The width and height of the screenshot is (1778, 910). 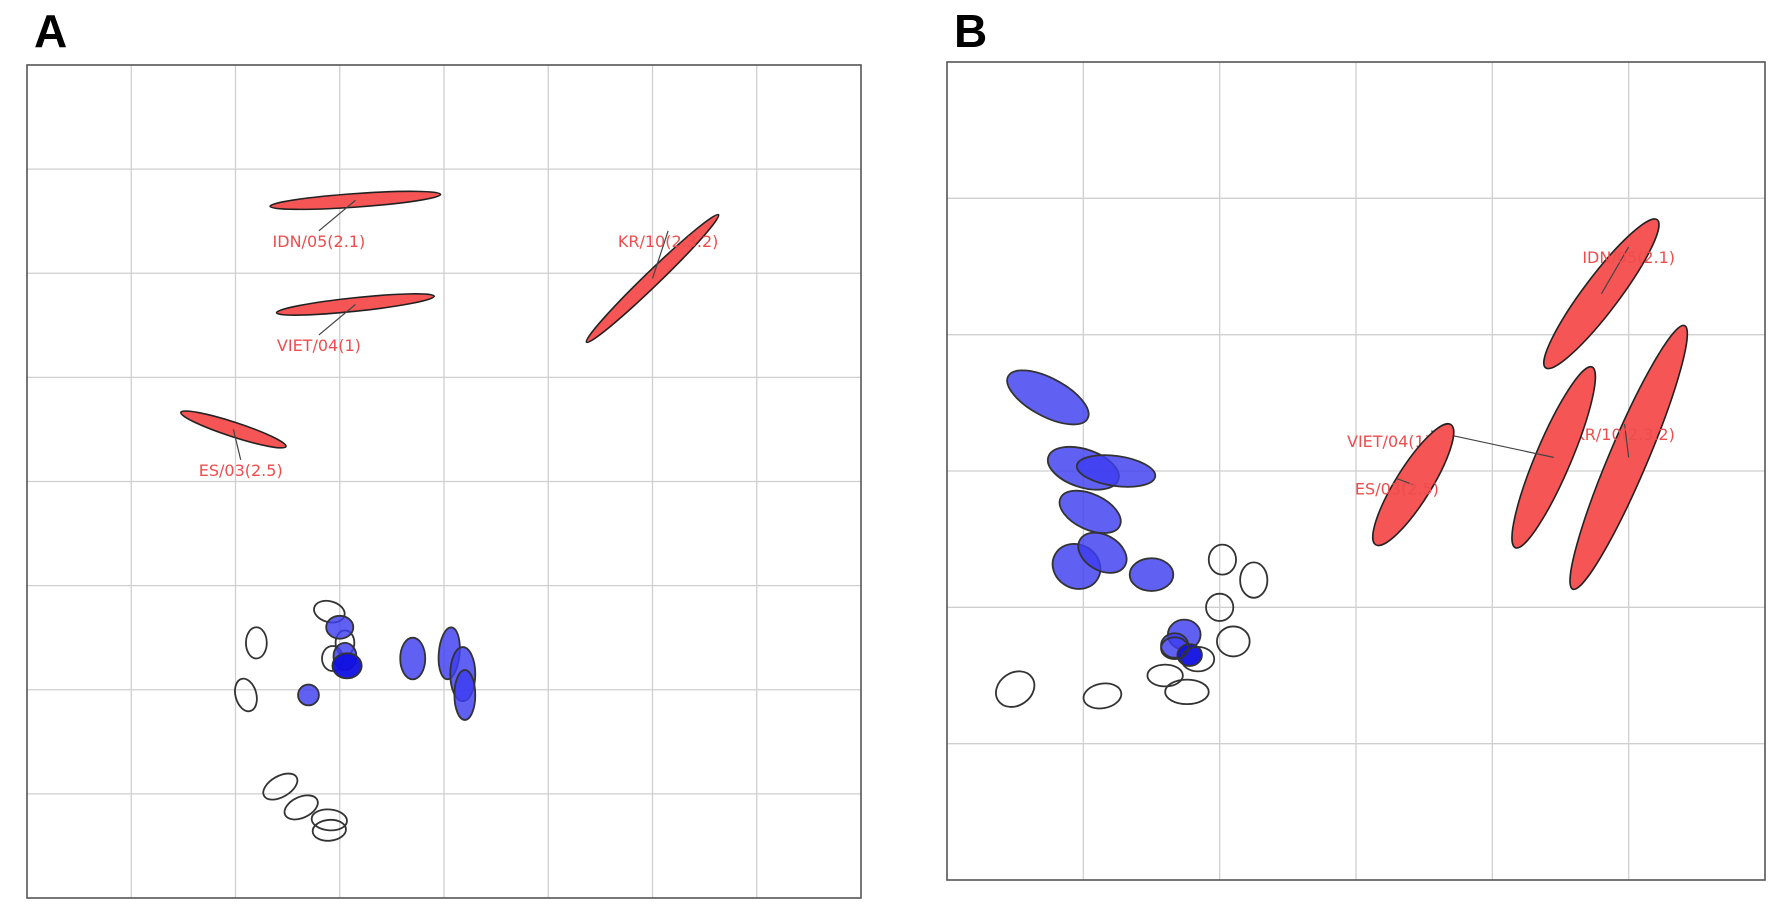 What do you see at coordinates (51, 31) in the screenshot?
I see `panel-a-letter: A` at bounding box center [51, 31].